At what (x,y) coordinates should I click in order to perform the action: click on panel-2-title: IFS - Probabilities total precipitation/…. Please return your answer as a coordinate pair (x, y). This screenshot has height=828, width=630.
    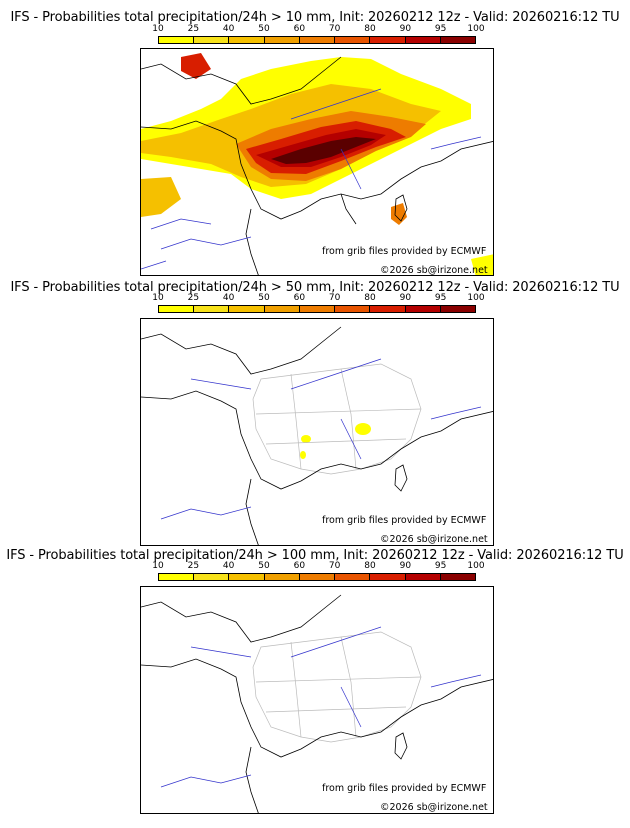
    Looking at the image, I should click on (315, 287).